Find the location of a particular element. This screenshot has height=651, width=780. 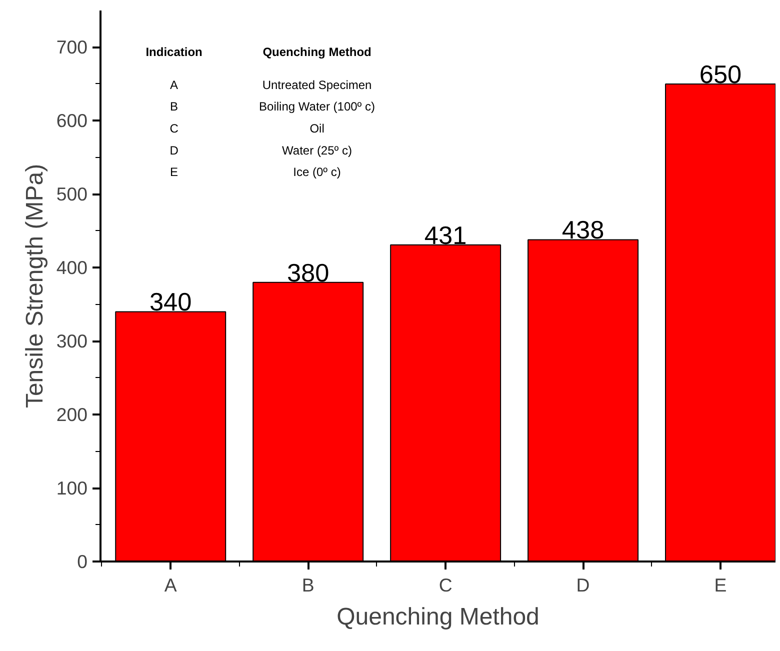

y-tick-label: 0 is located at coordinates (82, 561).